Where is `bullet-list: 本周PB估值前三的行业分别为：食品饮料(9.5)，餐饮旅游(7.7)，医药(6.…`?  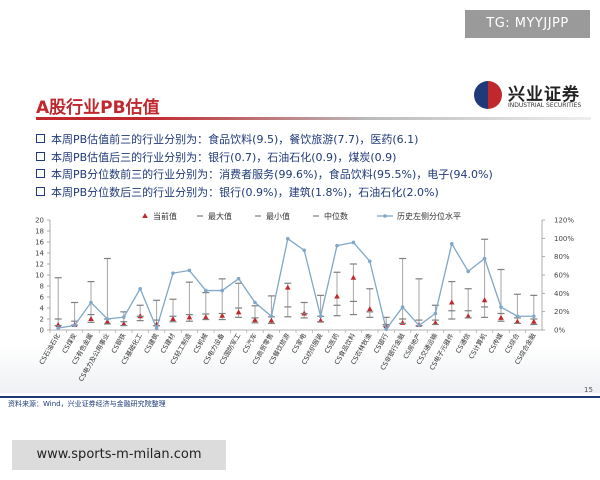
bullet-list: 本周PB估值前三的行业分别为：食品饮料(9.5)，餐饮旅游(7.7)，医药(6.… is located at coordinates (264, 166).